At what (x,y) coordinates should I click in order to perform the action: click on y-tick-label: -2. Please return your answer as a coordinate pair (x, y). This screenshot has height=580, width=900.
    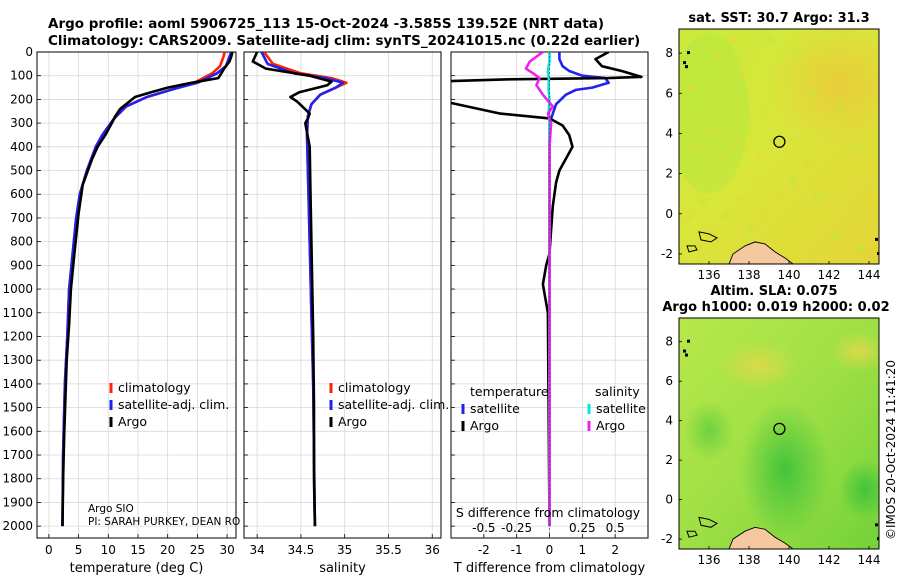
    Looking at the image, I should click on (667, 254).